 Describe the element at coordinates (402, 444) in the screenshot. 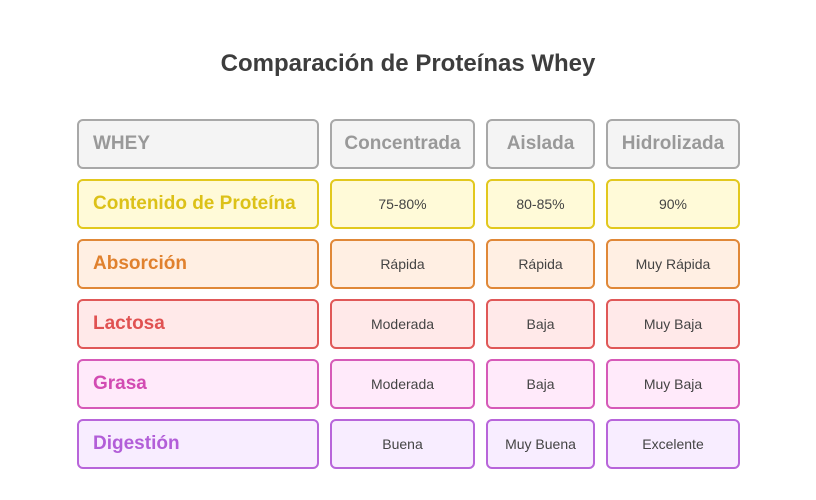

I see `value-concentrada-digestion: Buena` at that location.